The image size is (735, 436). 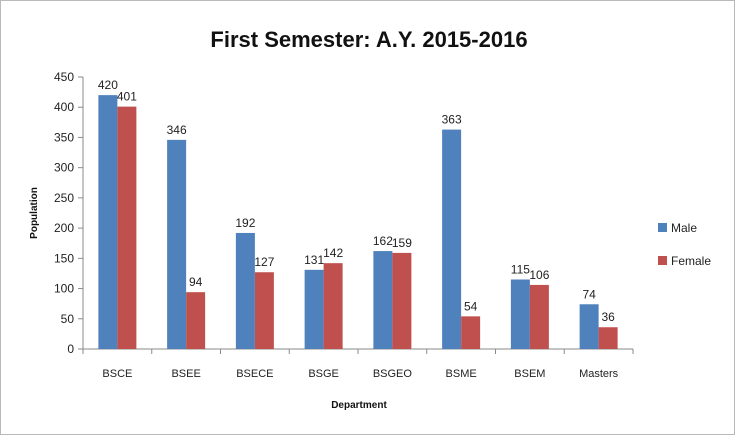 What do you see at coordinates (402, 243) in the screenshot?
I see `data-label-female: 159` at bounding box center [402, 243].